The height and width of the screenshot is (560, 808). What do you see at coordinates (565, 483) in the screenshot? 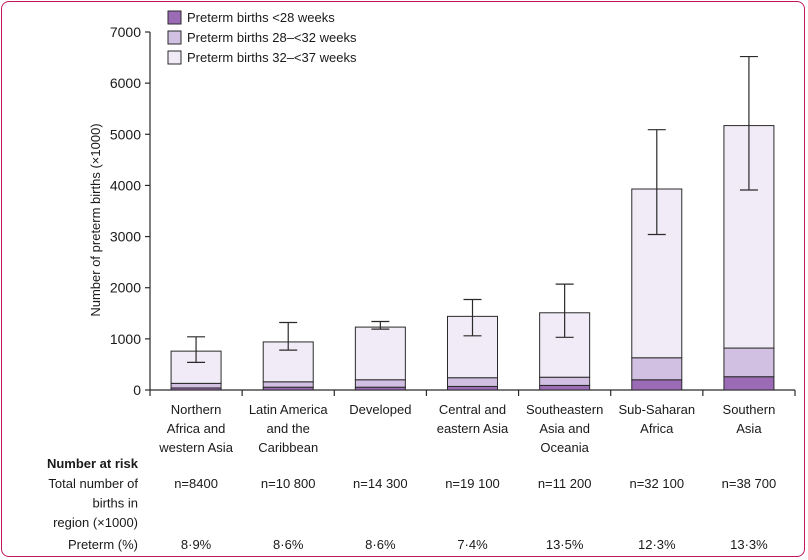
I see `total-births-value: n=11 200` at bounding box center [565, 483].